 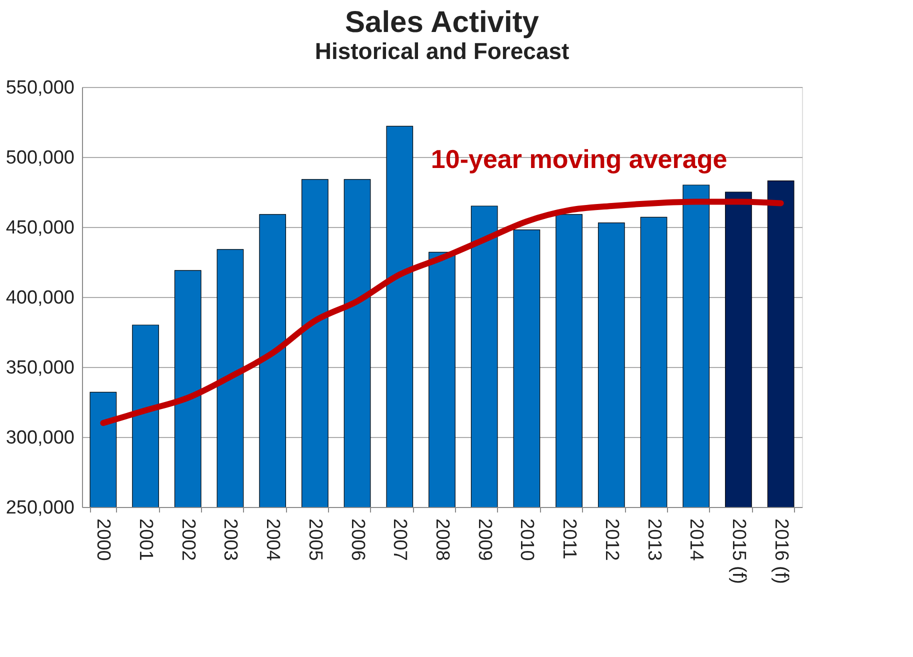 What do you see at coordinates (40, 88) in the screenshot?
I see `y-tick-label: 550,000` at bounding box center [40, 88].